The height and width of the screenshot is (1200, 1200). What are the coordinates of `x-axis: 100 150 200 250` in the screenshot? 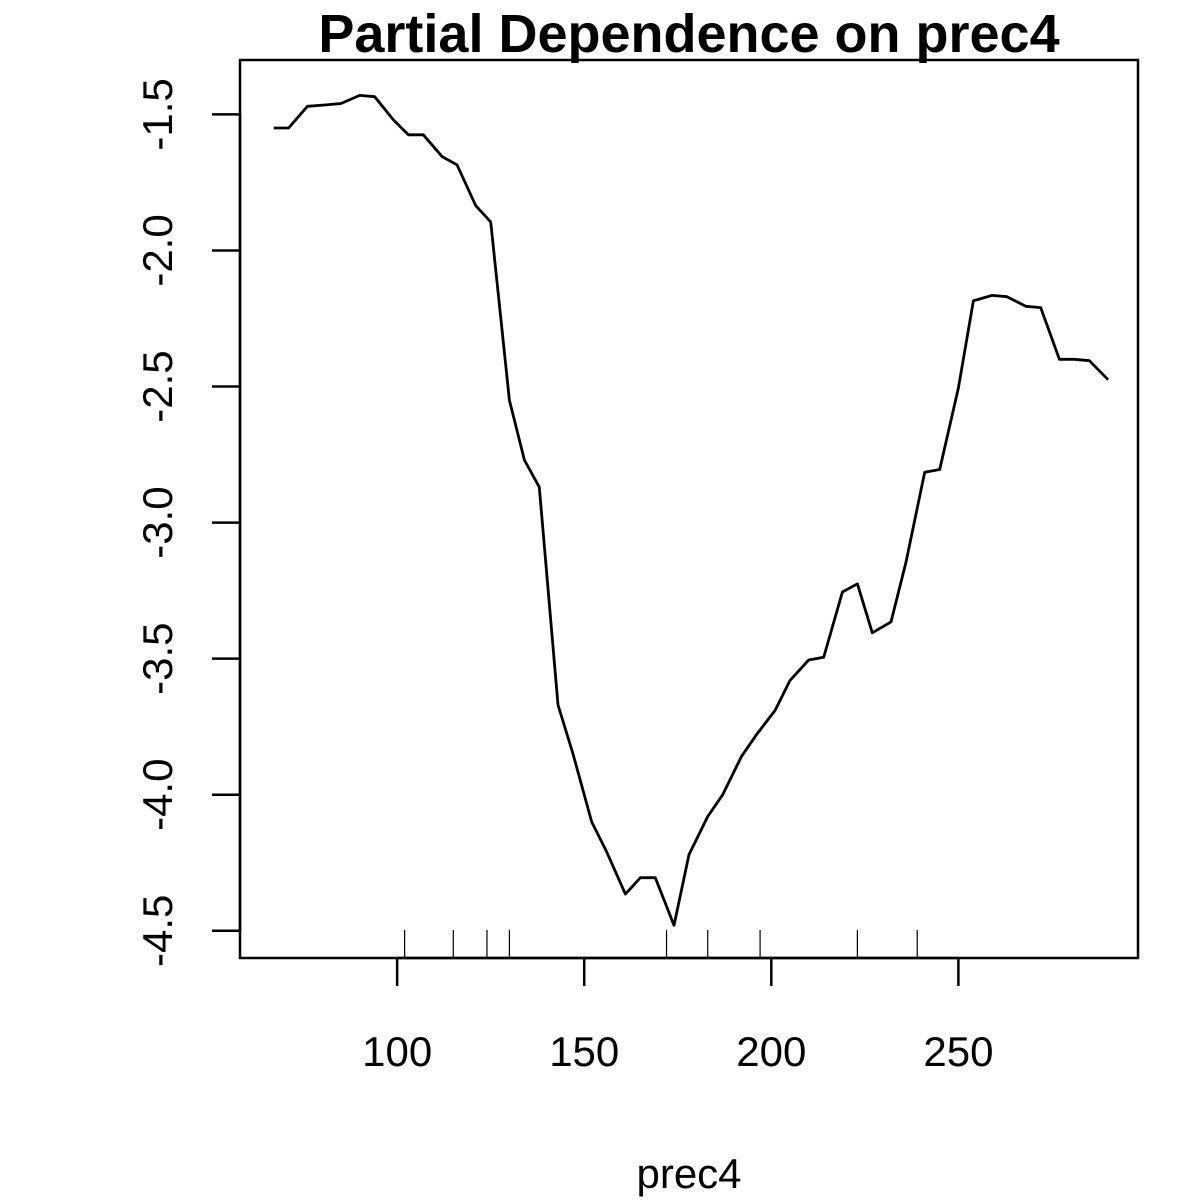 It's located at (677, 1015).